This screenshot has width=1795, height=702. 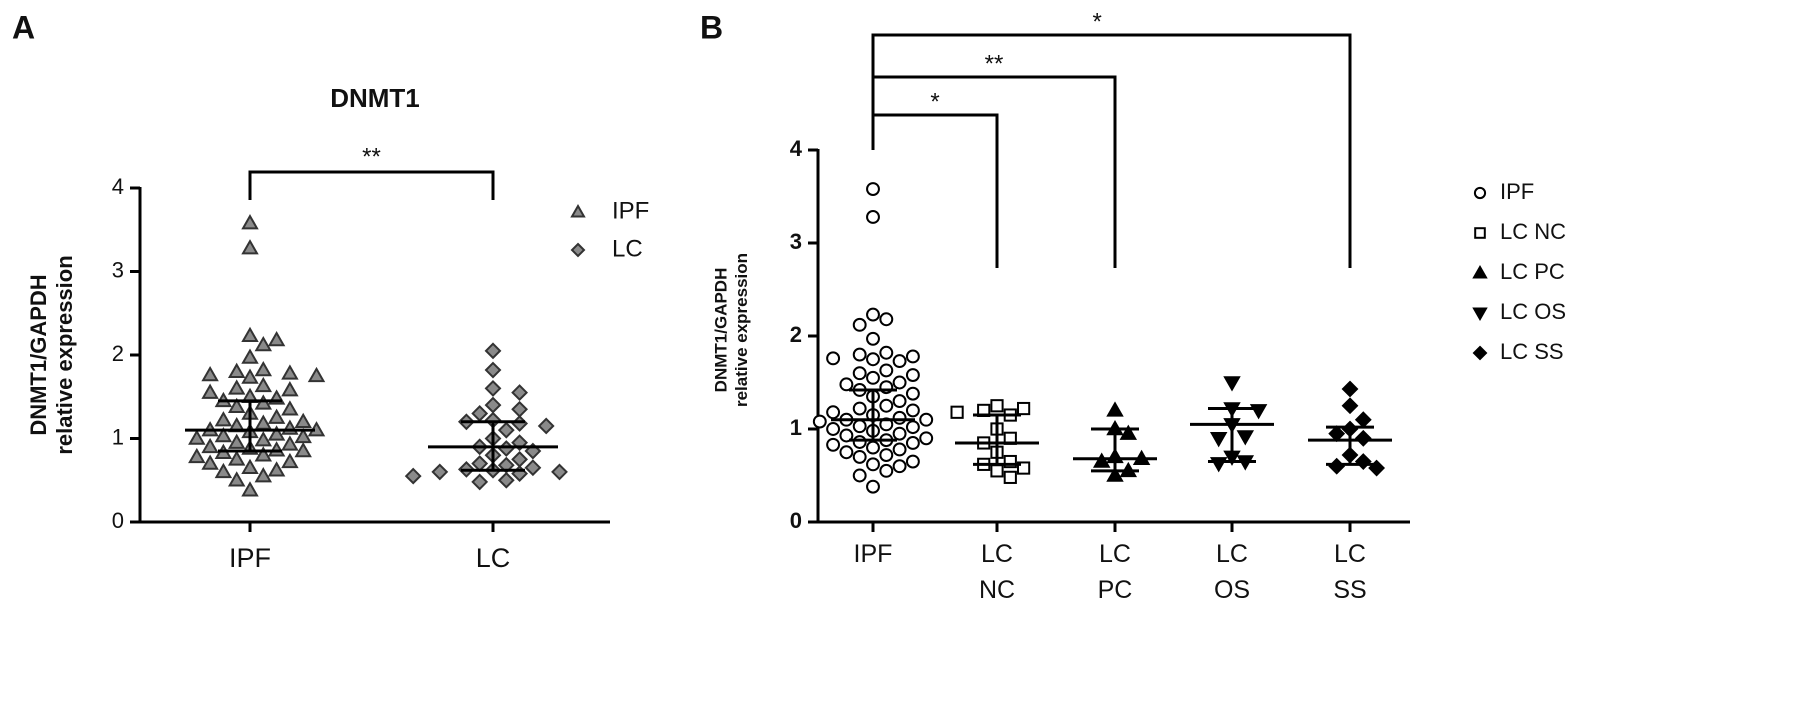 What do you see at coordinates (64, 354) in the screenshot?
I see `y-axis-label: relative expression` at bounding box center [64, 354].